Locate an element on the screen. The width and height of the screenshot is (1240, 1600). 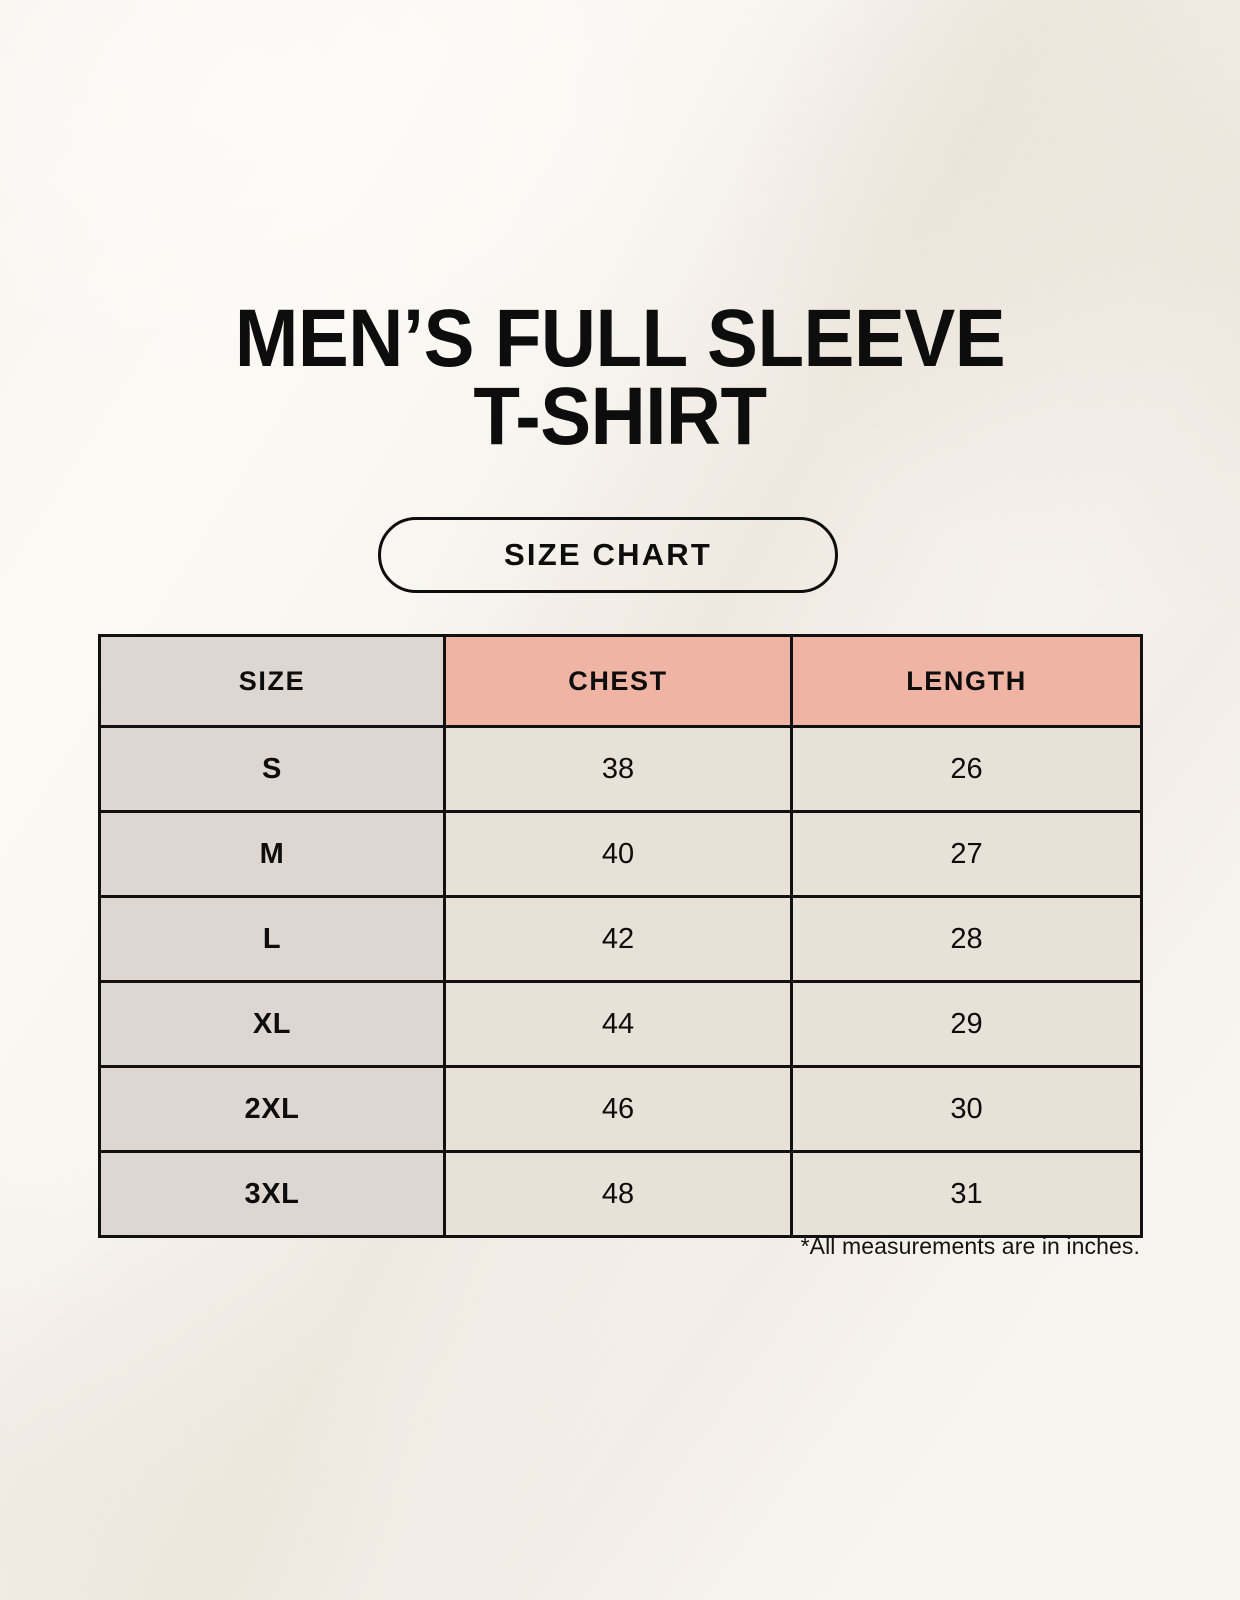
cell-size: M is located at coordinates (272, 854).